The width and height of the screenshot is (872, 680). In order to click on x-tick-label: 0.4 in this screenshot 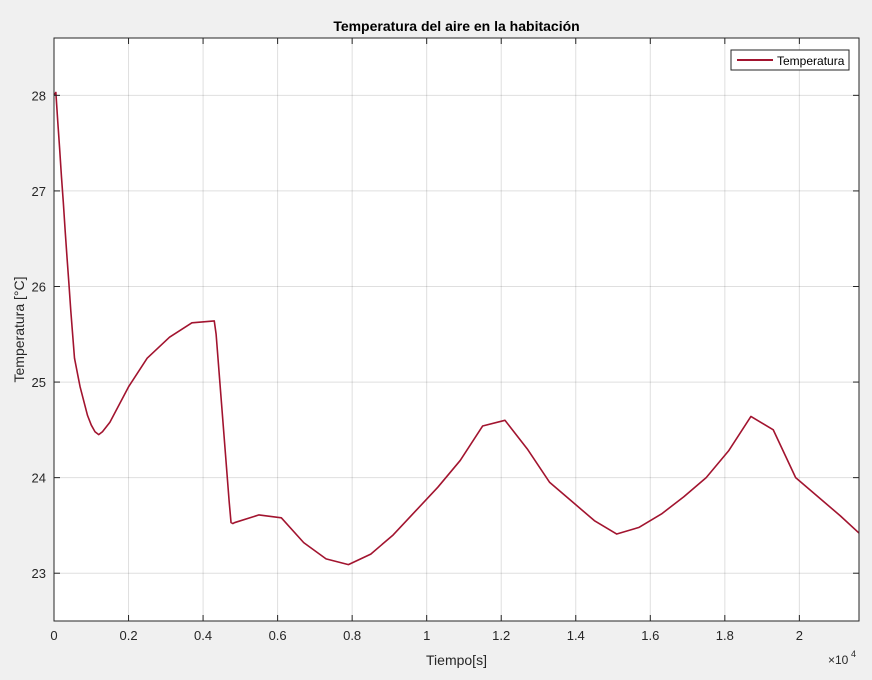, I will do `click(203, 635)`.